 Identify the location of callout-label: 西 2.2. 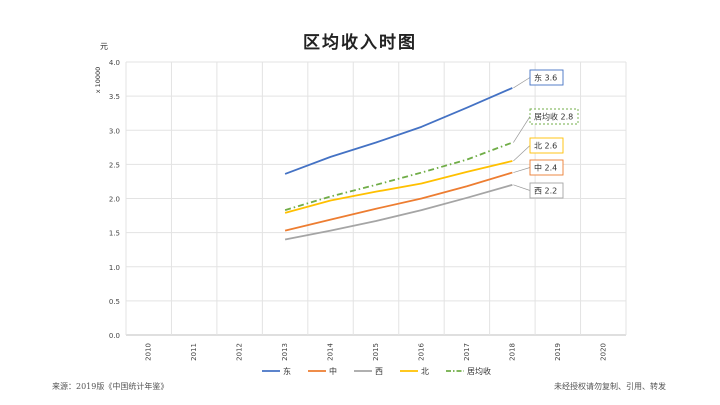
(545, 191).